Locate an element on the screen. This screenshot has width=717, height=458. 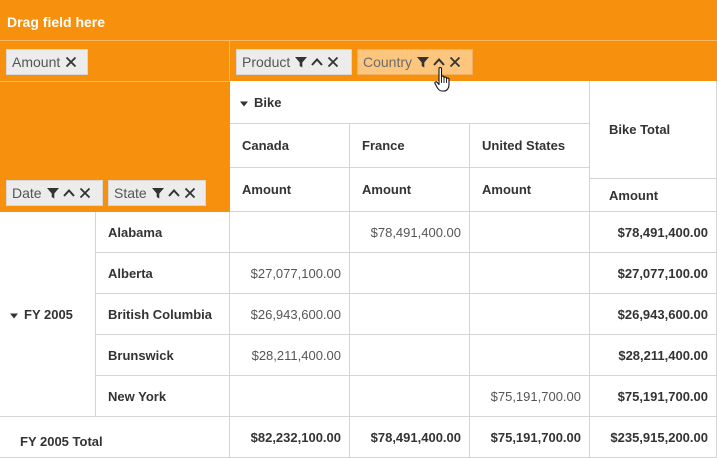
row-header-state: Alberta is located at coordinates (163, 273).